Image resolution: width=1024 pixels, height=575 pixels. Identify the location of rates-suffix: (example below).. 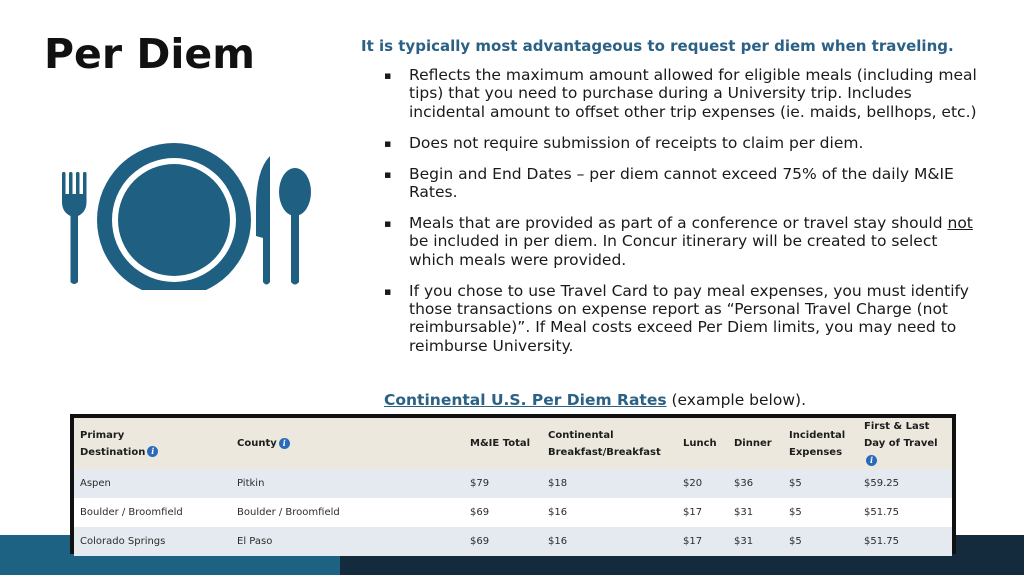
(736, 400).